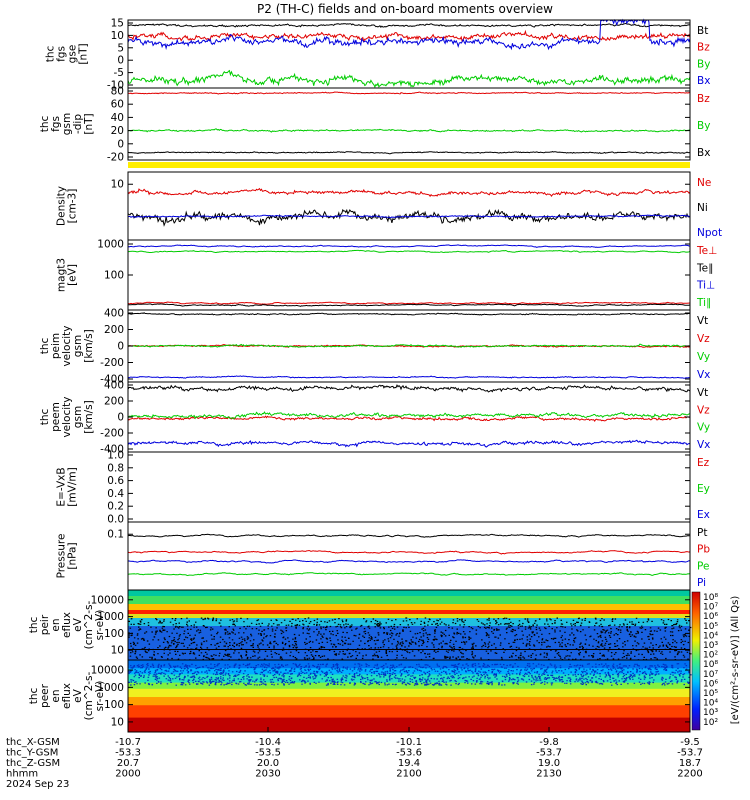 The width and height of the screenshot is (750, 800). Describe the element at coordinates (409, 753) in the screenshot. I see `footer-value: -53.6` at that location.